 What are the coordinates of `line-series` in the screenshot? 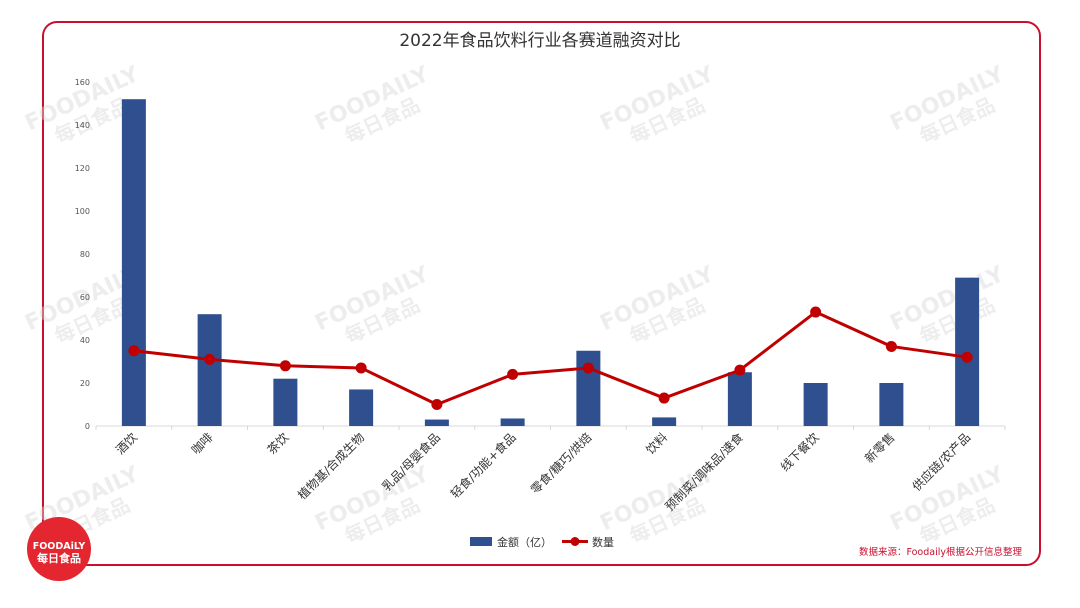 It's located at (550, 358).